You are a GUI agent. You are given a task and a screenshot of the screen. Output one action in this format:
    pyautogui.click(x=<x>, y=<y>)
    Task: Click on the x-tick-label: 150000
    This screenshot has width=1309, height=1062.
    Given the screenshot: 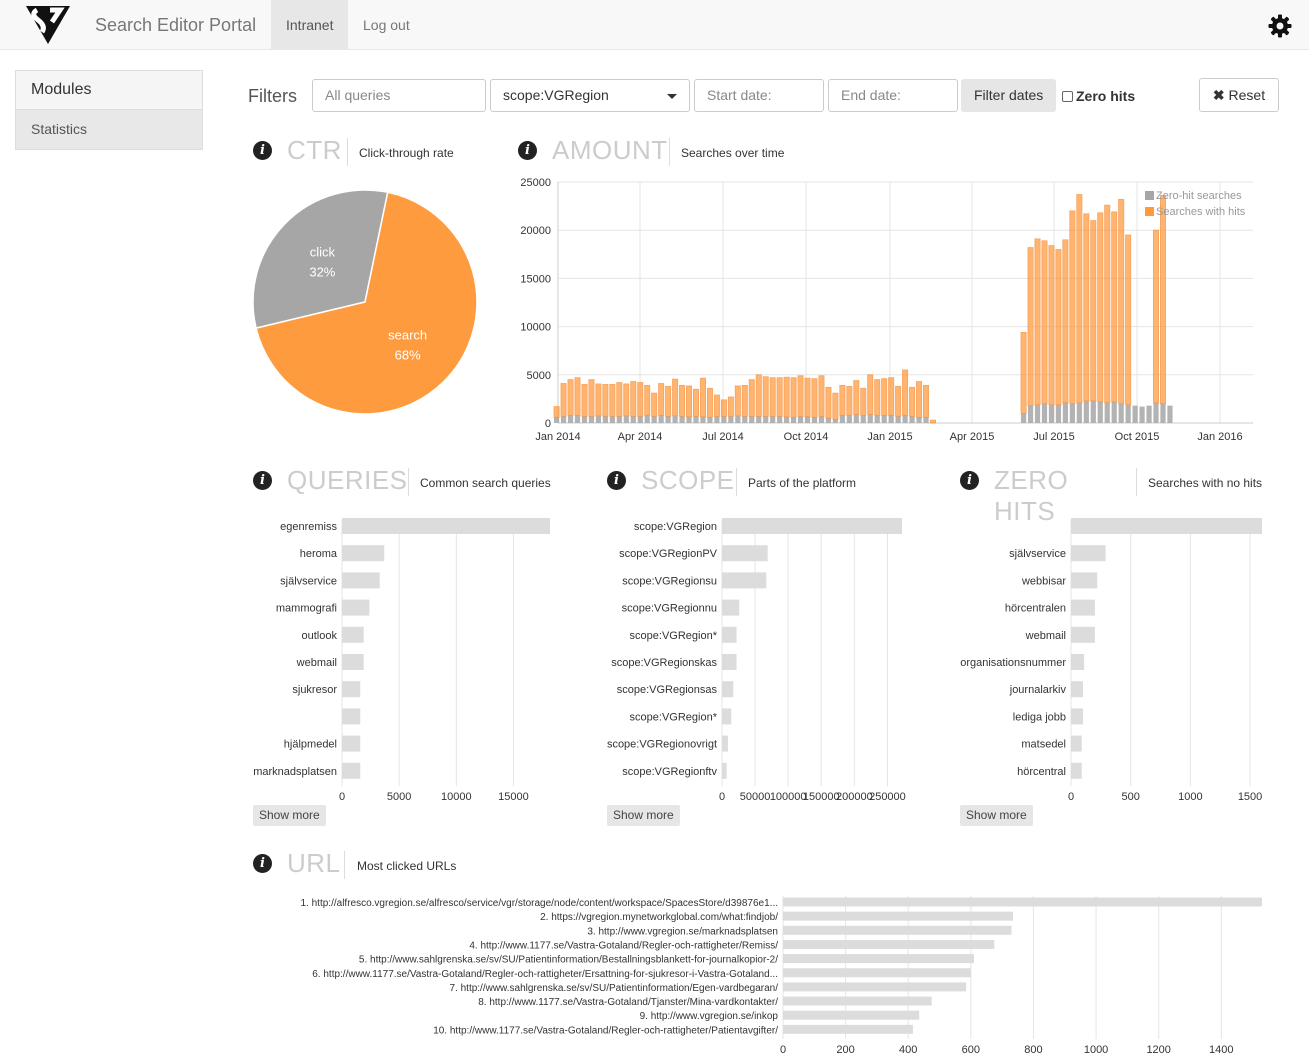 What is the action you would take?
    pyautogui.click(x=821, y=797)
    